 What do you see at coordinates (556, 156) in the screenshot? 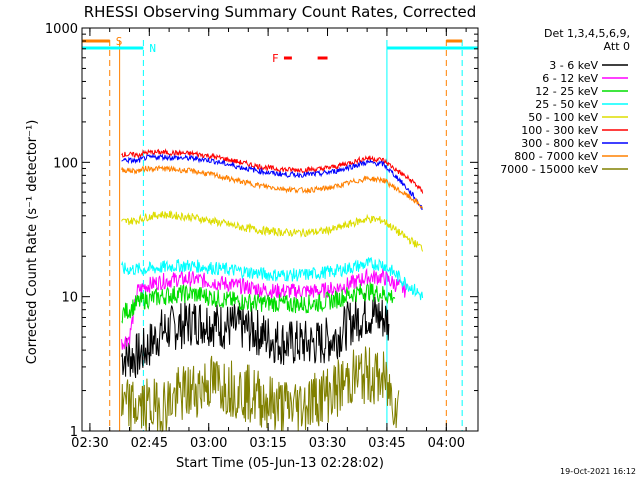
I see `legend-entry-label: 800 - 7000 keV` at bounding box center [556, 156].